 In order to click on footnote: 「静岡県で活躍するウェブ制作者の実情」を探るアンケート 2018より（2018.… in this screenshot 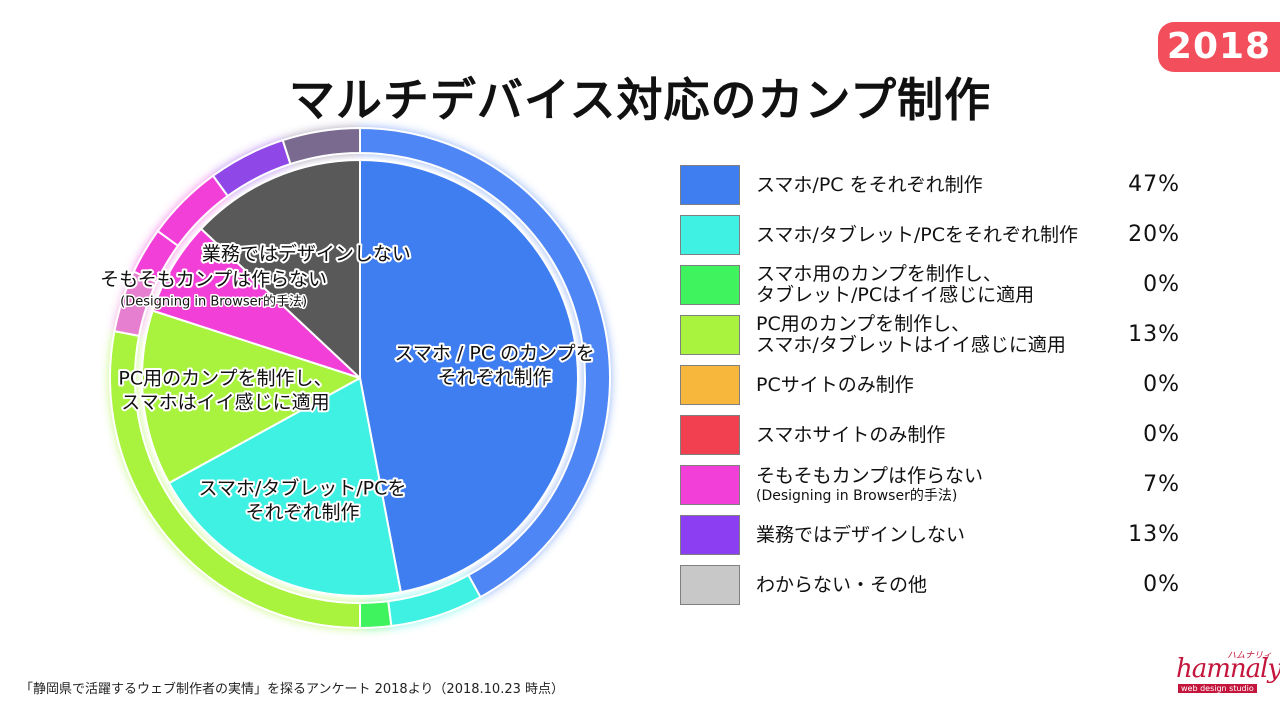, I will do `click(292, 689)`.